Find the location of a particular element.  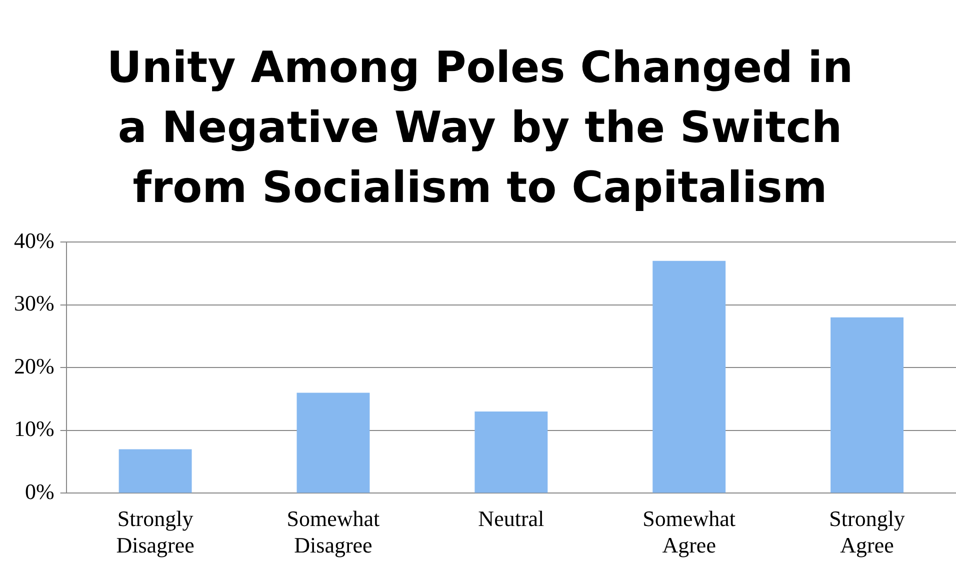

x-tick-label: Neutral is located at coordinates (511, 519).